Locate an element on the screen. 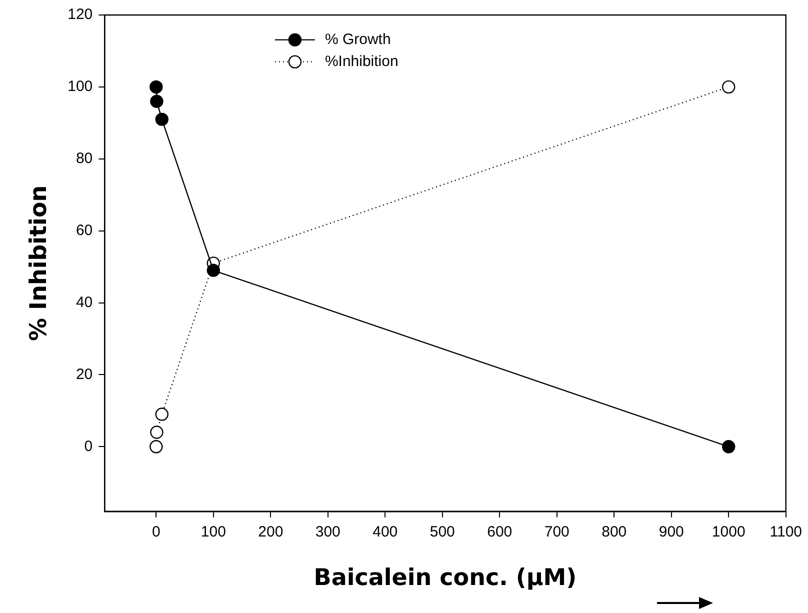  x-tick-label: 0 is located at coordinates (156, 532).